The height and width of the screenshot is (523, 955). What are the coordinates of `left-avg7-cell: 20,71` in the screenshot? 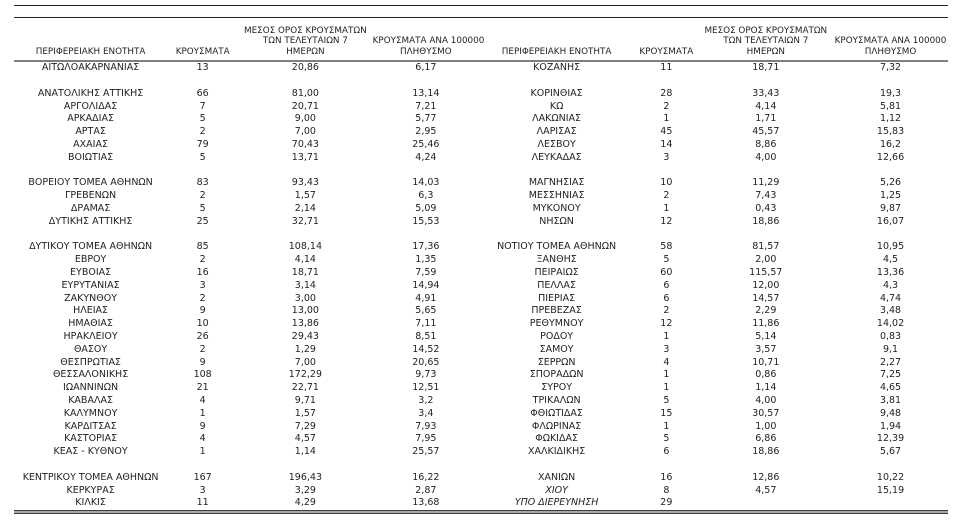 It's located at (305, 106).